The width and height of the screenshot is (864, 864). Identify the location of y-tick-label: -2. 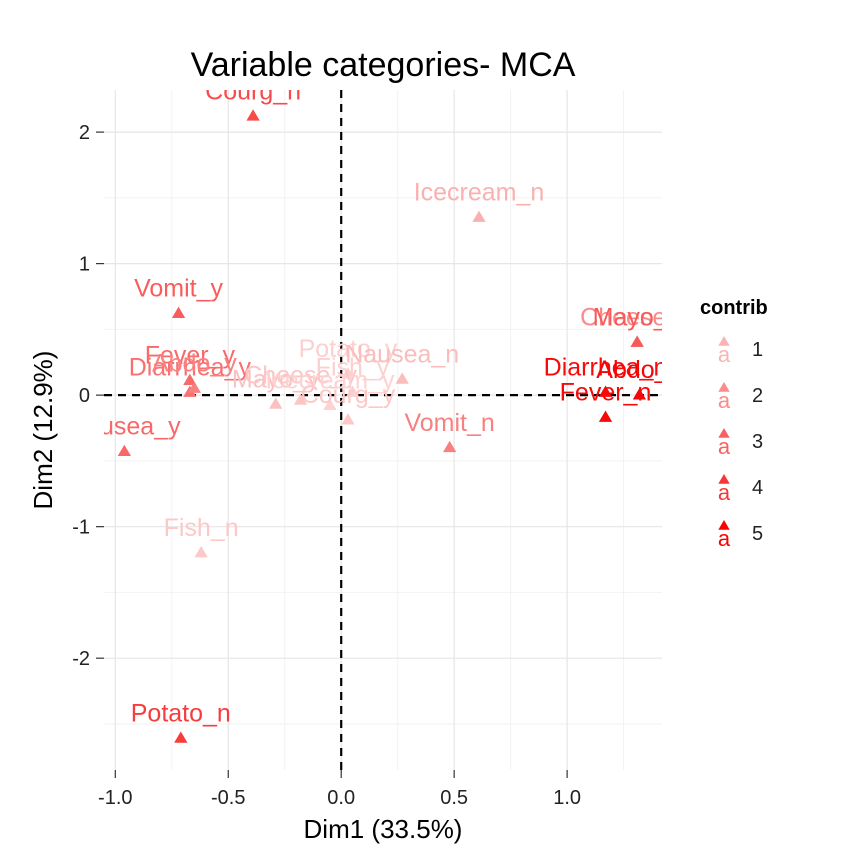
(81, 659).